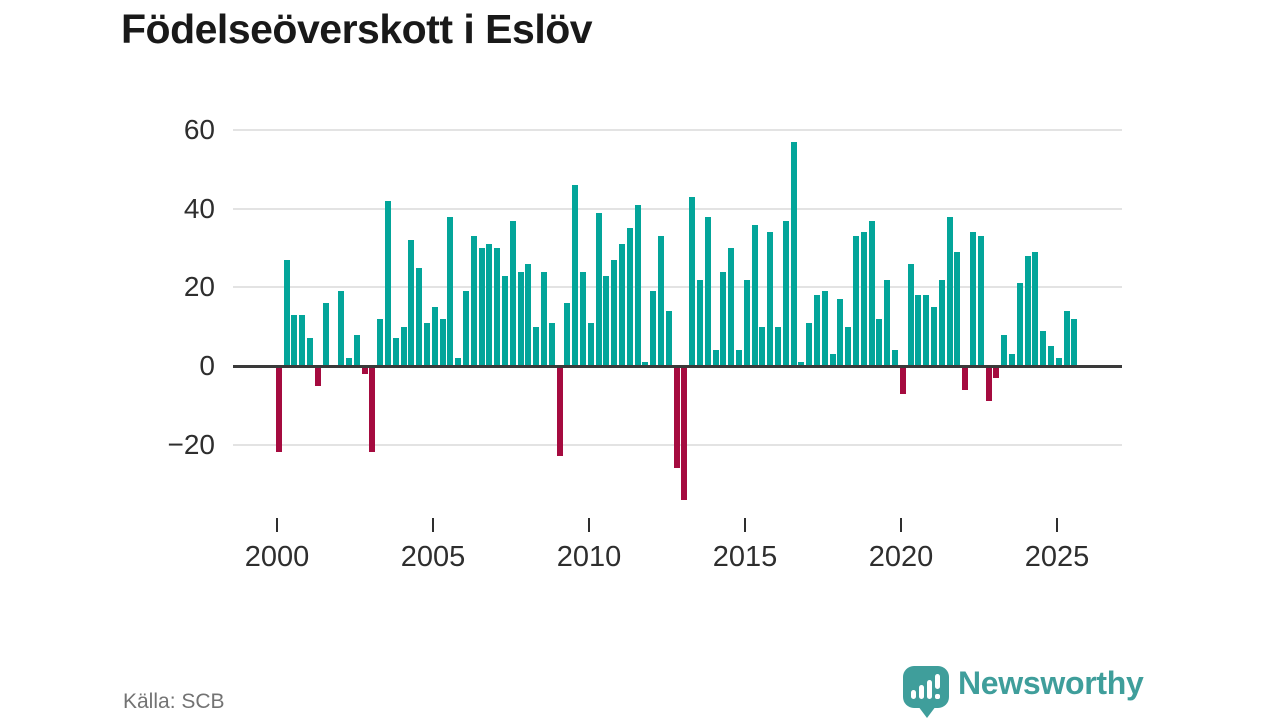  I want to click on logo-exclamation-stem, so click(937, 681).